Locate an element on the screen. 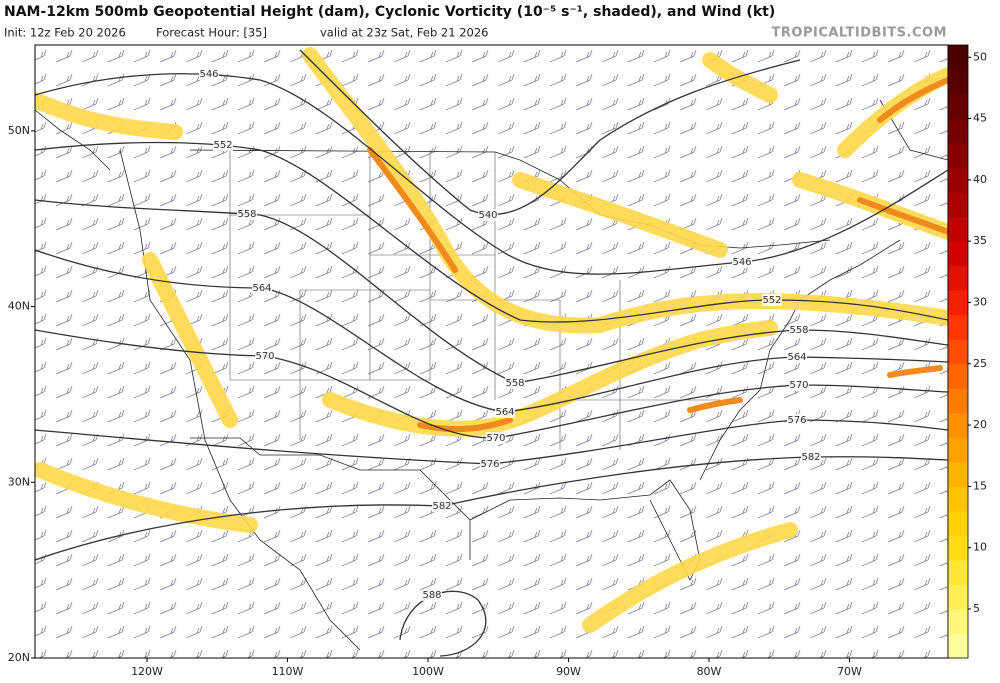 The width and height of the screenshot is (1000, 683). forecast-hour: Forecast Hour: [35] is located at coordinates (211, 33).